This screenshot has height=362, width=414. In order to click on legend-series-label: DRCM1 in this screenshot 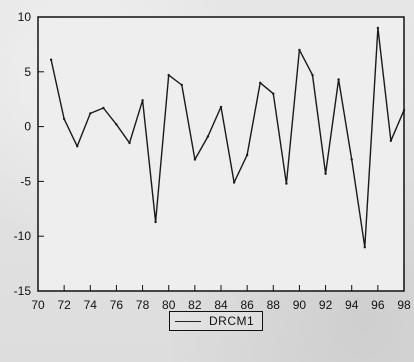, I will do `click(232, 321)`.